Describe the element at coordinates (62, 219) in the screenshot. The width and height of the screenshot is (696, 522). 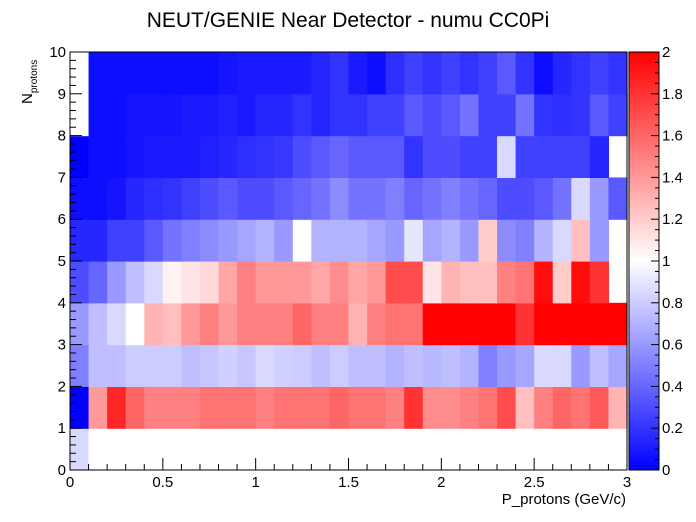
I see `y-tick-label: 6` at that location.